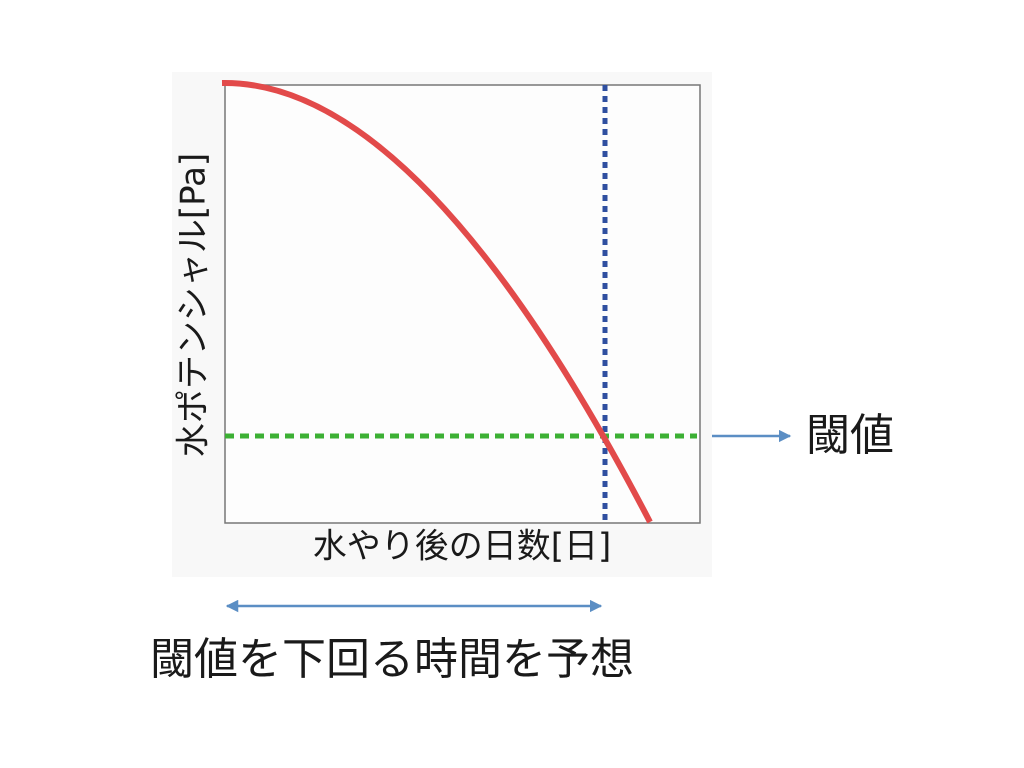 The image size is (1024, 768). I want to click on y-axis-label: 水ポテンシャル[Pa], so click(194, 305).